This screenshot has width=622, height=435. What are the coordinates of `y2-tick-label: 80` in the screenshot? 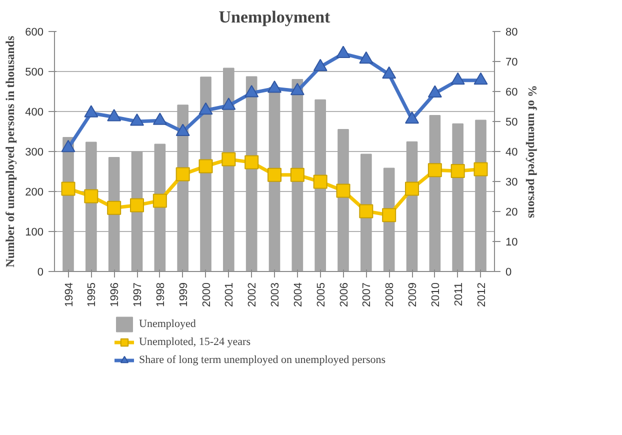 It's located at (512, 32).